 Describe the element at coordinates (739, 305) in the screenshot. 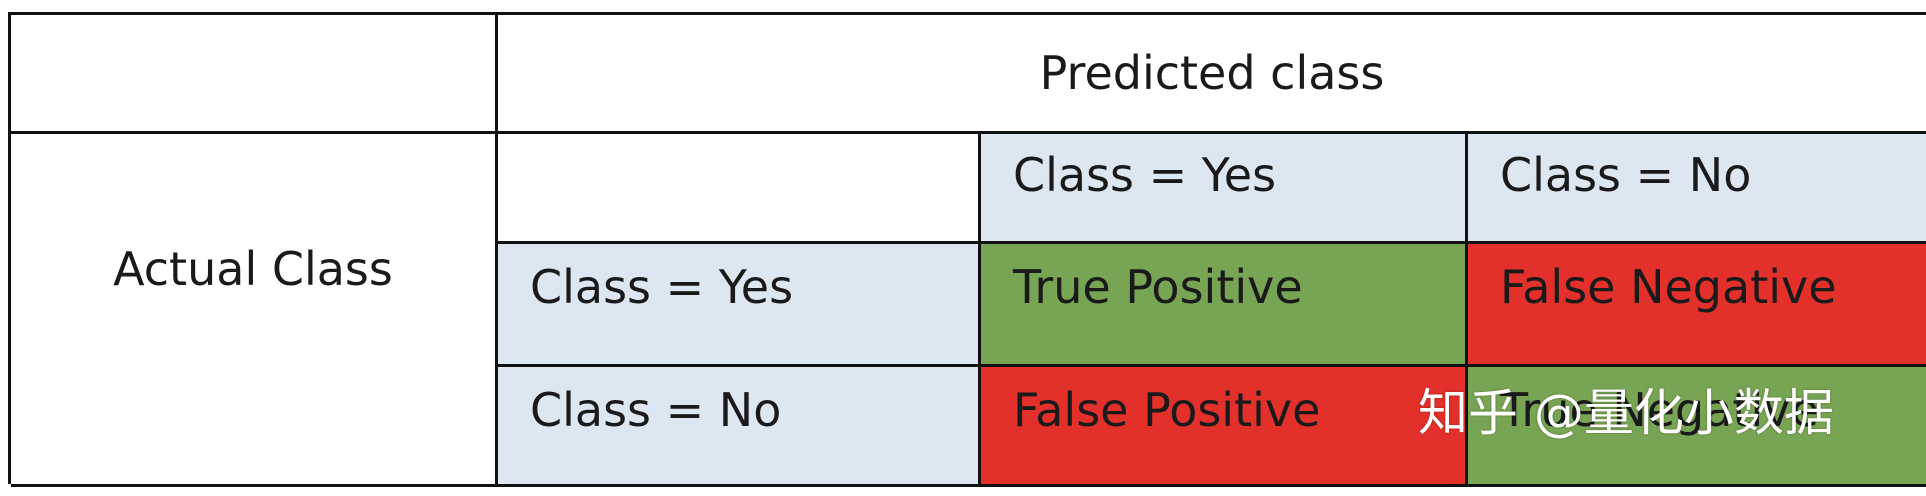

I see `row-header-yes: Class = Yes` at that location.